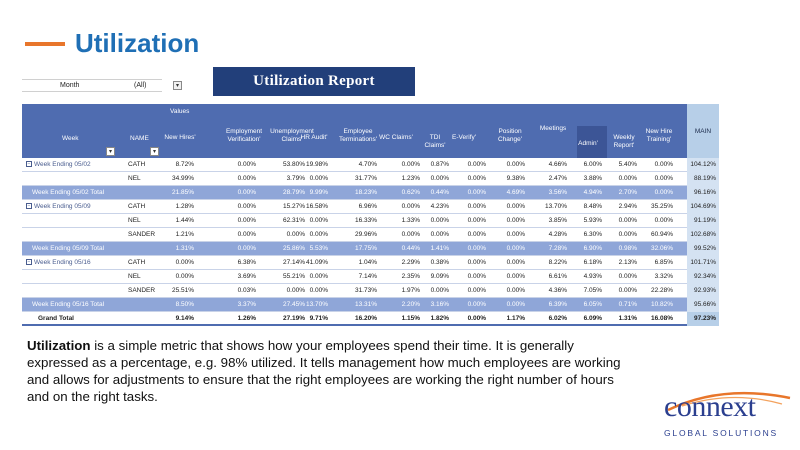 The width and height of the screenshot is (800, 450). What do you see at coordinates (592, 220) in the screenshot?
I see `value-cell: 5.93%` at bounding box center [592, 220].